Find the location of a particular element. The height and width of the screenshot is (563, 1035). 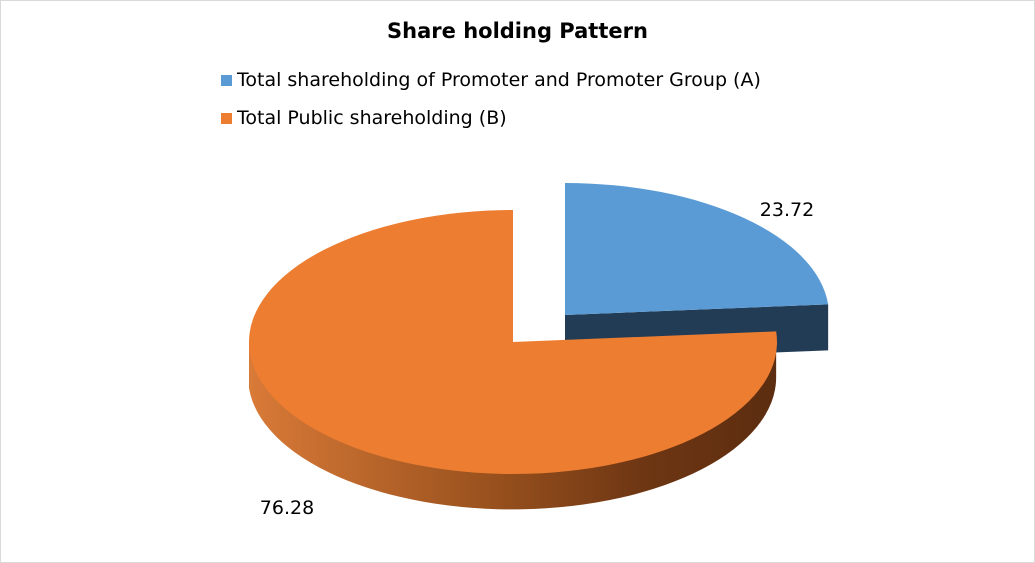

pie-slice-promoter is located at coordinates (697, 249).